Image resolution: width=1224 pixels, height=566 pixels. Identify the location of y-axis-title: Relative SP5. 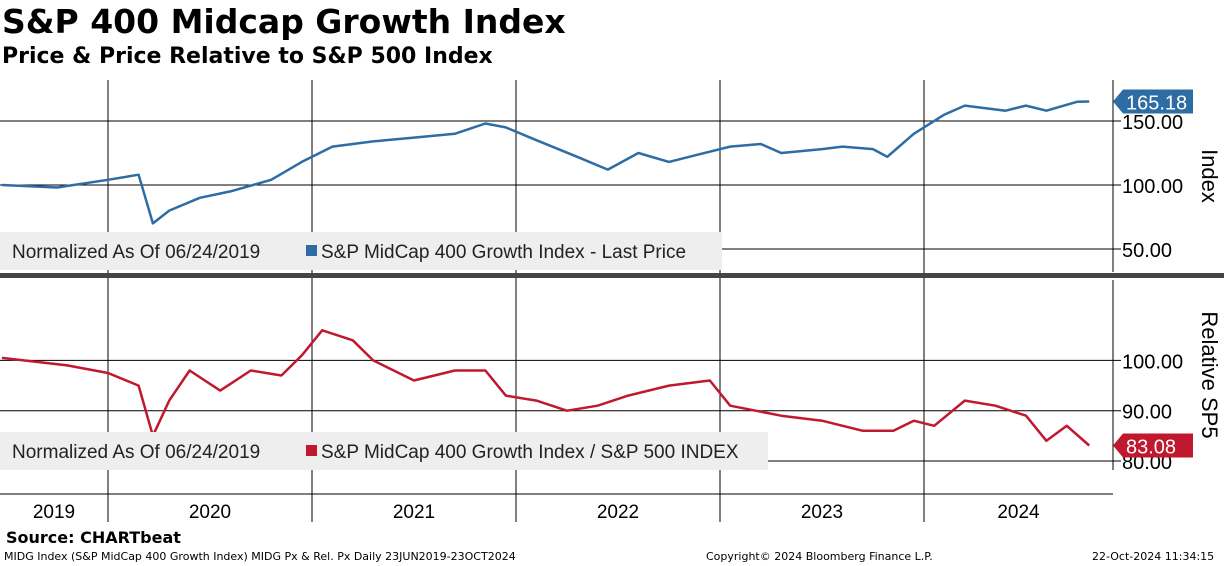
(1209, 374).